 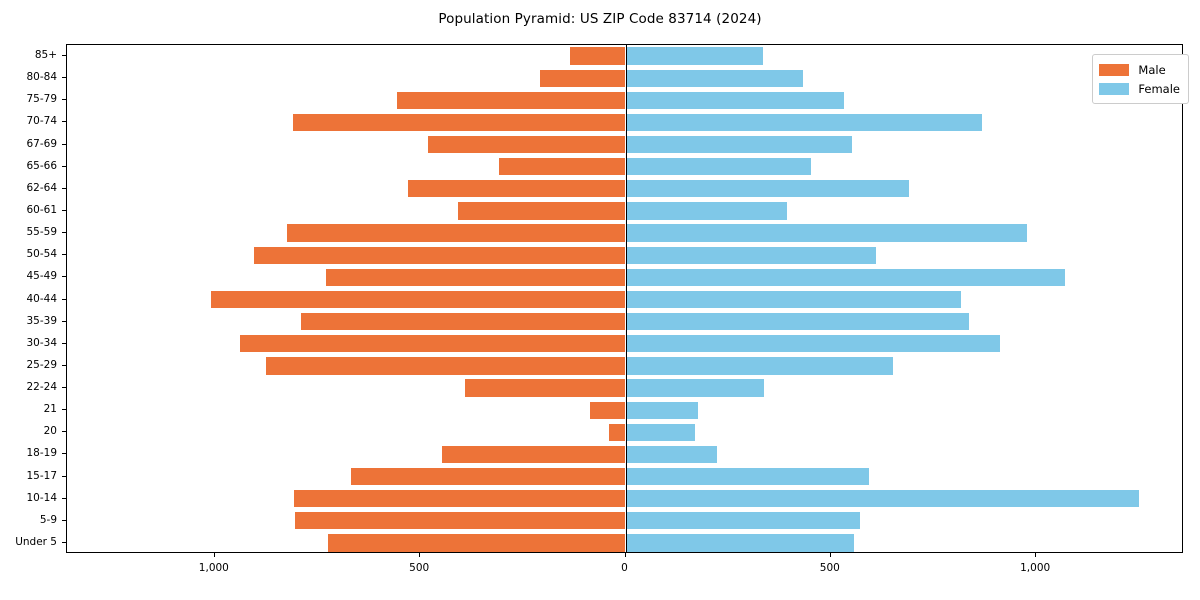 I want to click on y-axis-tick-label: 62-64, so click(x=41, y=187).